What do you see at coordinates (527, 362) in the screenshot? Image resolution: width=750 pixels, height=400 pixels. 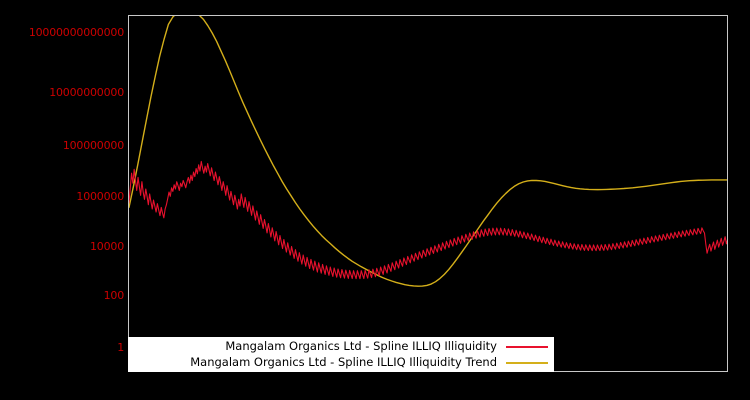 I see `legend-swatch-trend` at bounding box center [527, 362].